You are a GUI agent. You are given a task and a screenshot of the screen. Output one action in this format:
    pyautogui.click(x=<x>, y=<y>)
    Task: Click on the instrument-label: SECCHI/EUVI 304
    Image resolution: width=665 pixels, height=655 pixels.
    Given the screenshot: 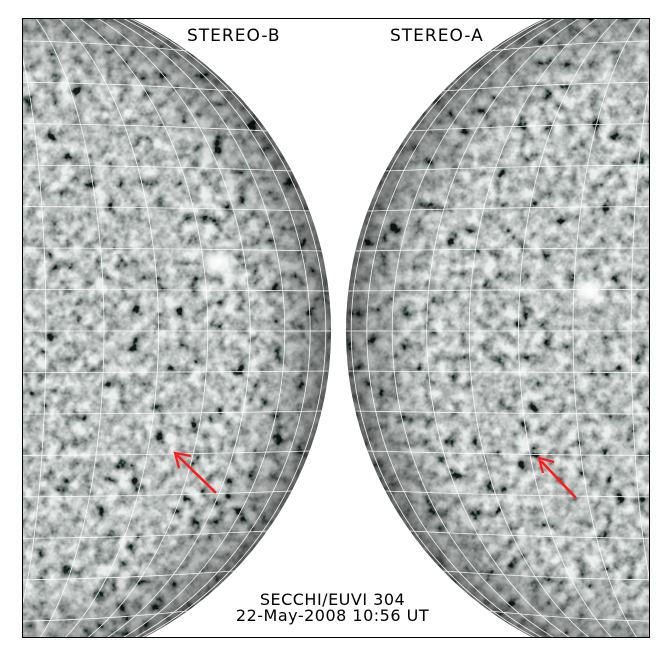 What is the action you would take?
    pyautogui.click(x=332, y=599)
    